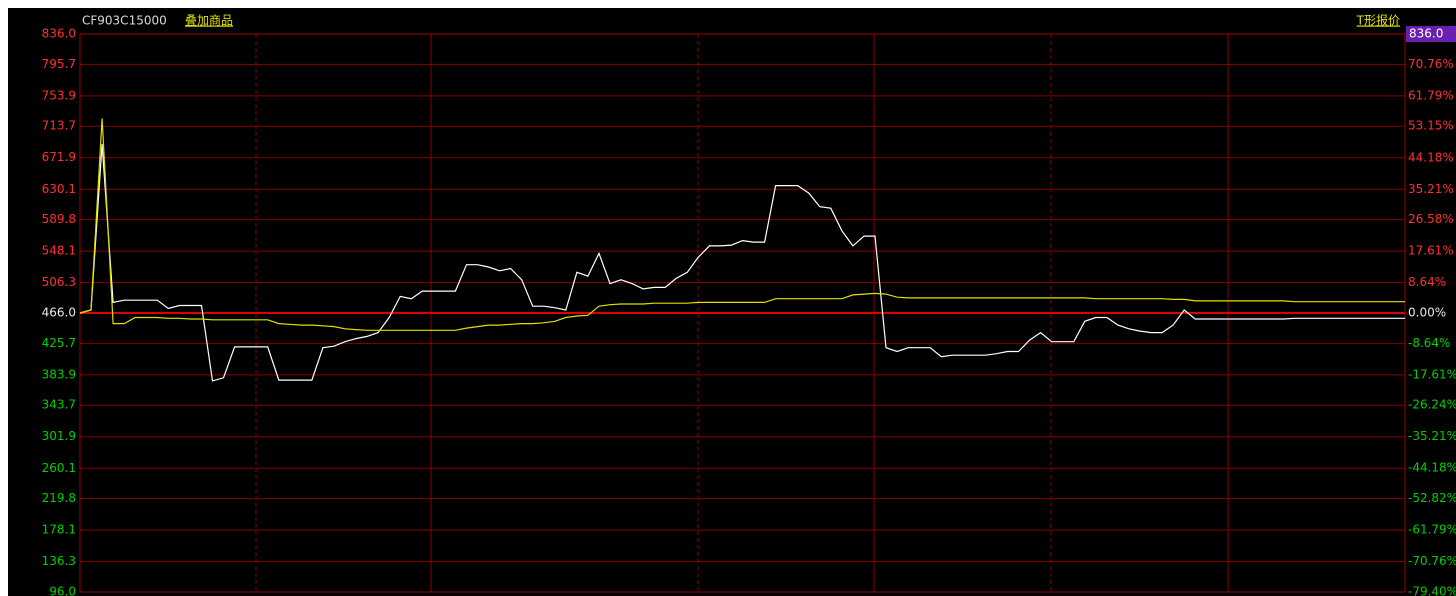  What do you see at coordinates (59, 530) in the screenshot?
I see `y-tick-label: 178.1` at bounding box center [59, 530].